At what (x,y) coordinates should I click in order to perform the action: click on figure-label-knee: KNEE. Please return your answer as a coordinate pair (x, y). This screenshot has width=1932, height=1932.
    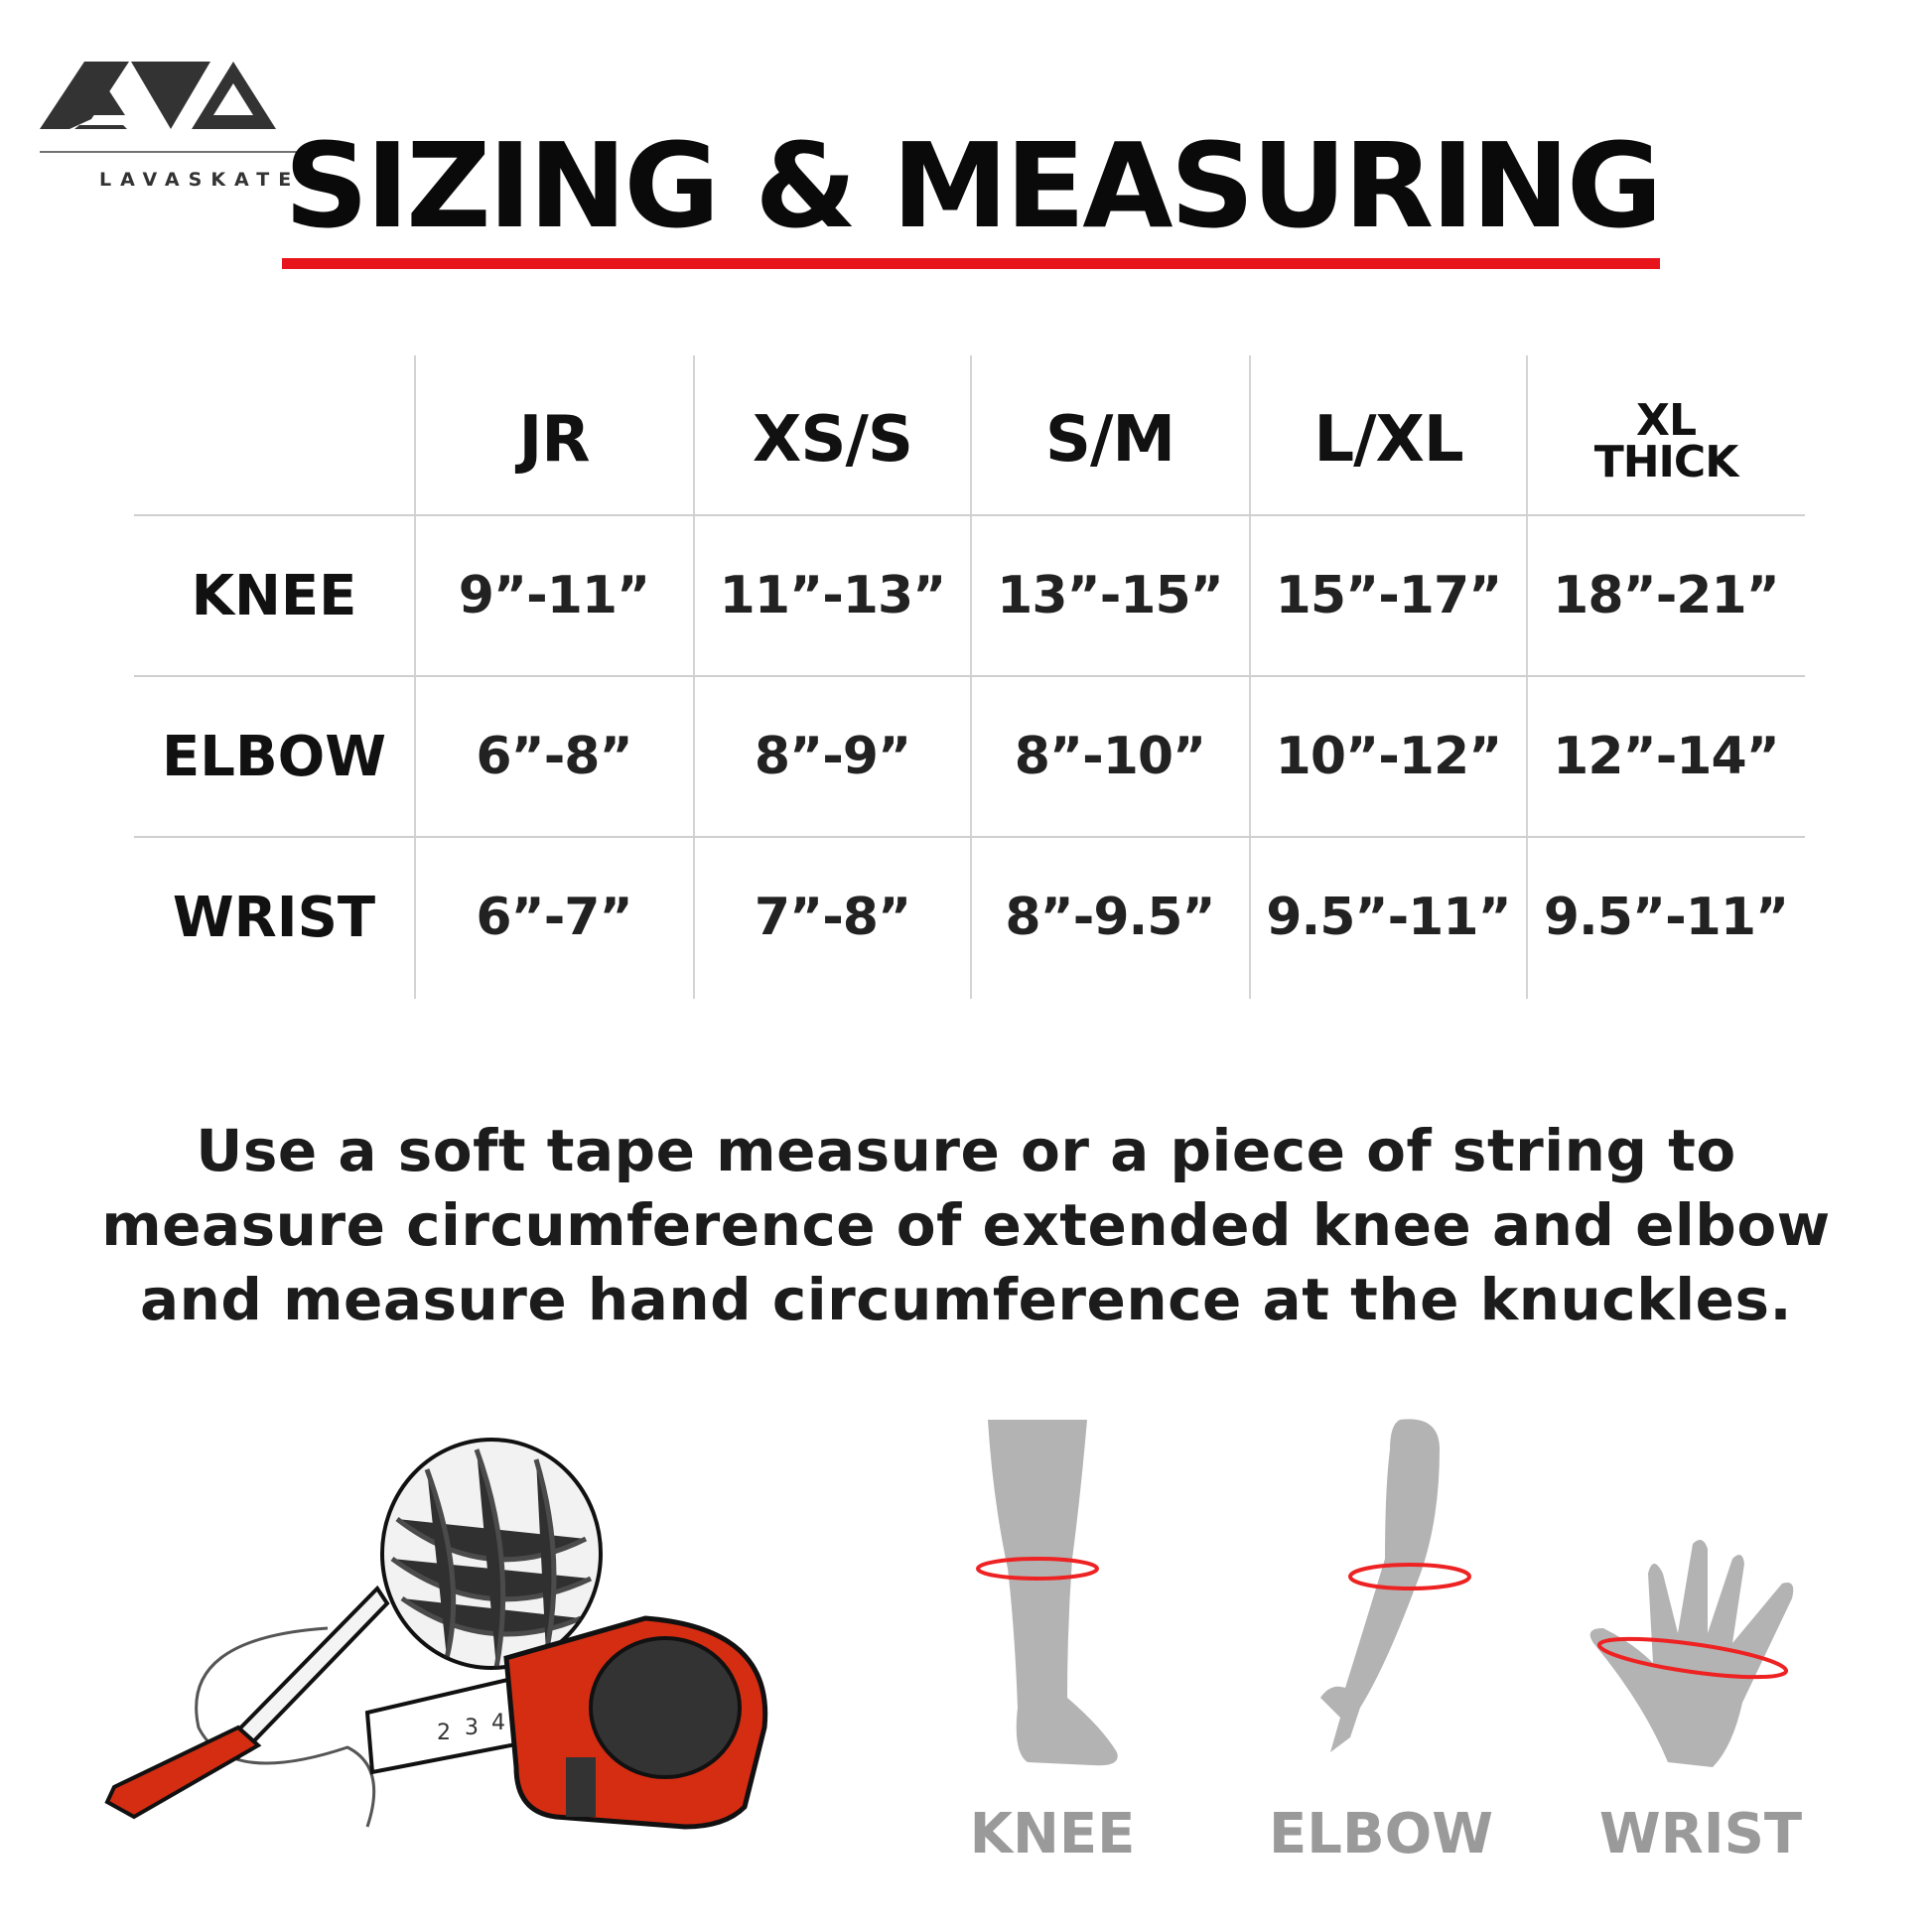
    Looking at the image, I should click on (1053, 1834).